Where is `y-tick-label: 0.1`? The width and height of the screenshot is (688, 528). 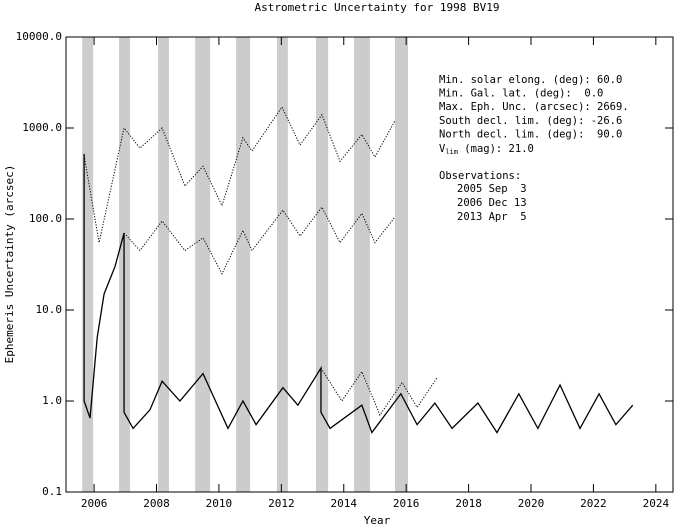 y-tick-label: 0.1 is located at coordinates (52, 491).